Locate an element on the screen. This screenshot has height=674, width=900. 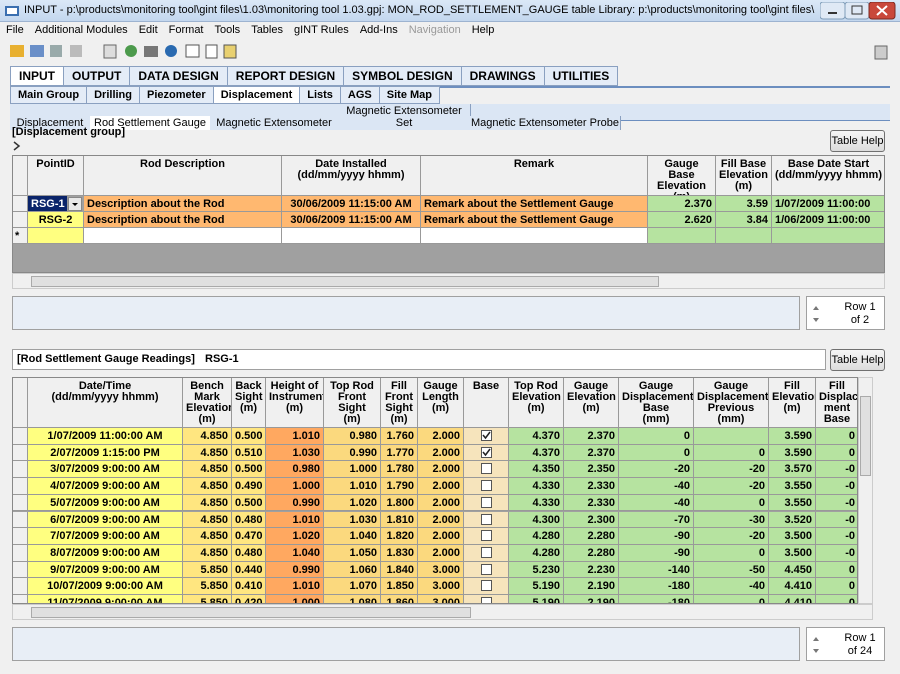
tool-preview is located at coordinates (37, 51).